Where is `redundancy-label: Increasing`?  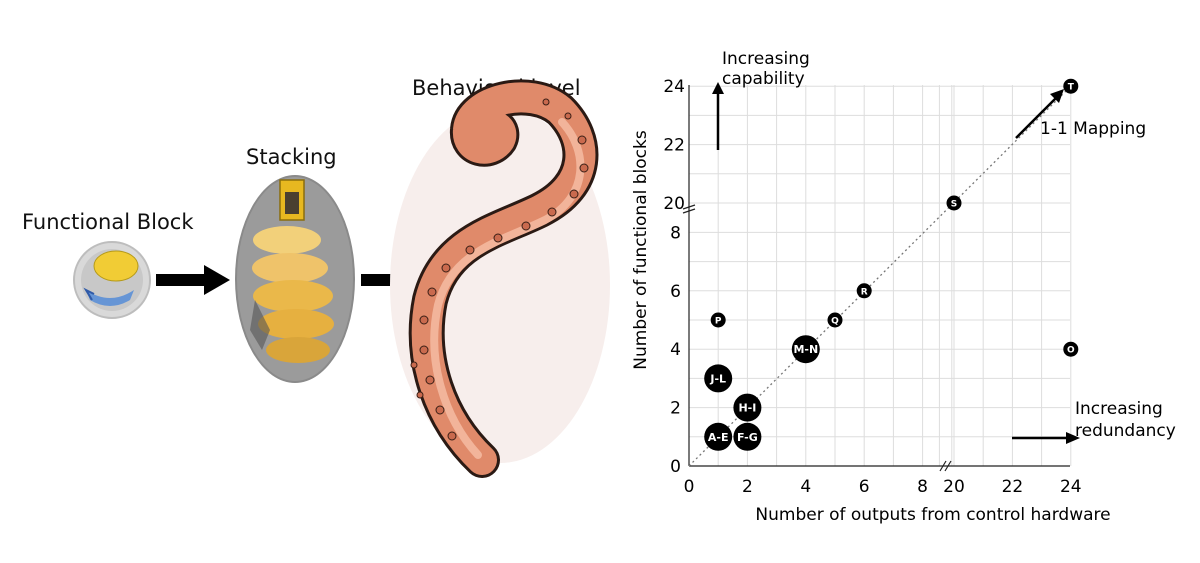
redundancy-label: Increasing is located at coordinates (1119, 409).